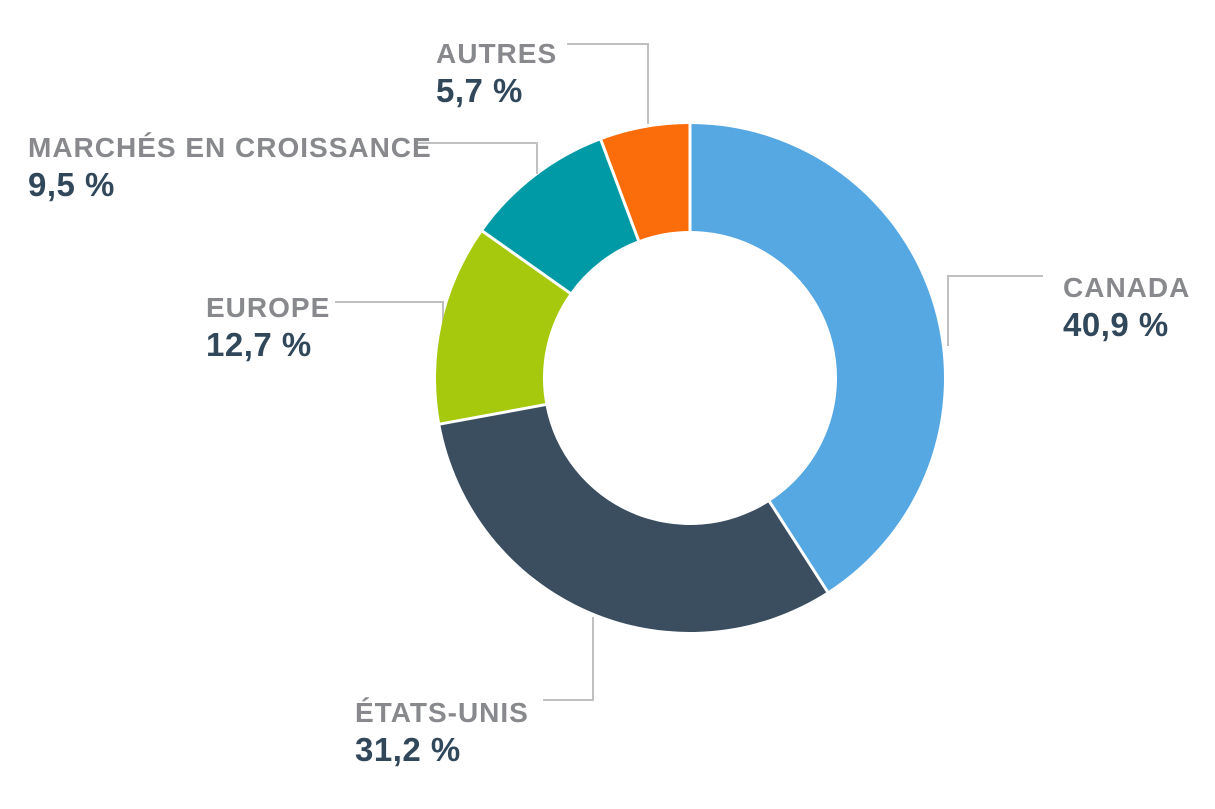 The height and width of the screenshot is (809, 1215). What do you see at coordinates (230, 147) in the screenshot?
I see `slice-label: MARCHÉS EN CROISSANCE` at bounding box center [230, 147].